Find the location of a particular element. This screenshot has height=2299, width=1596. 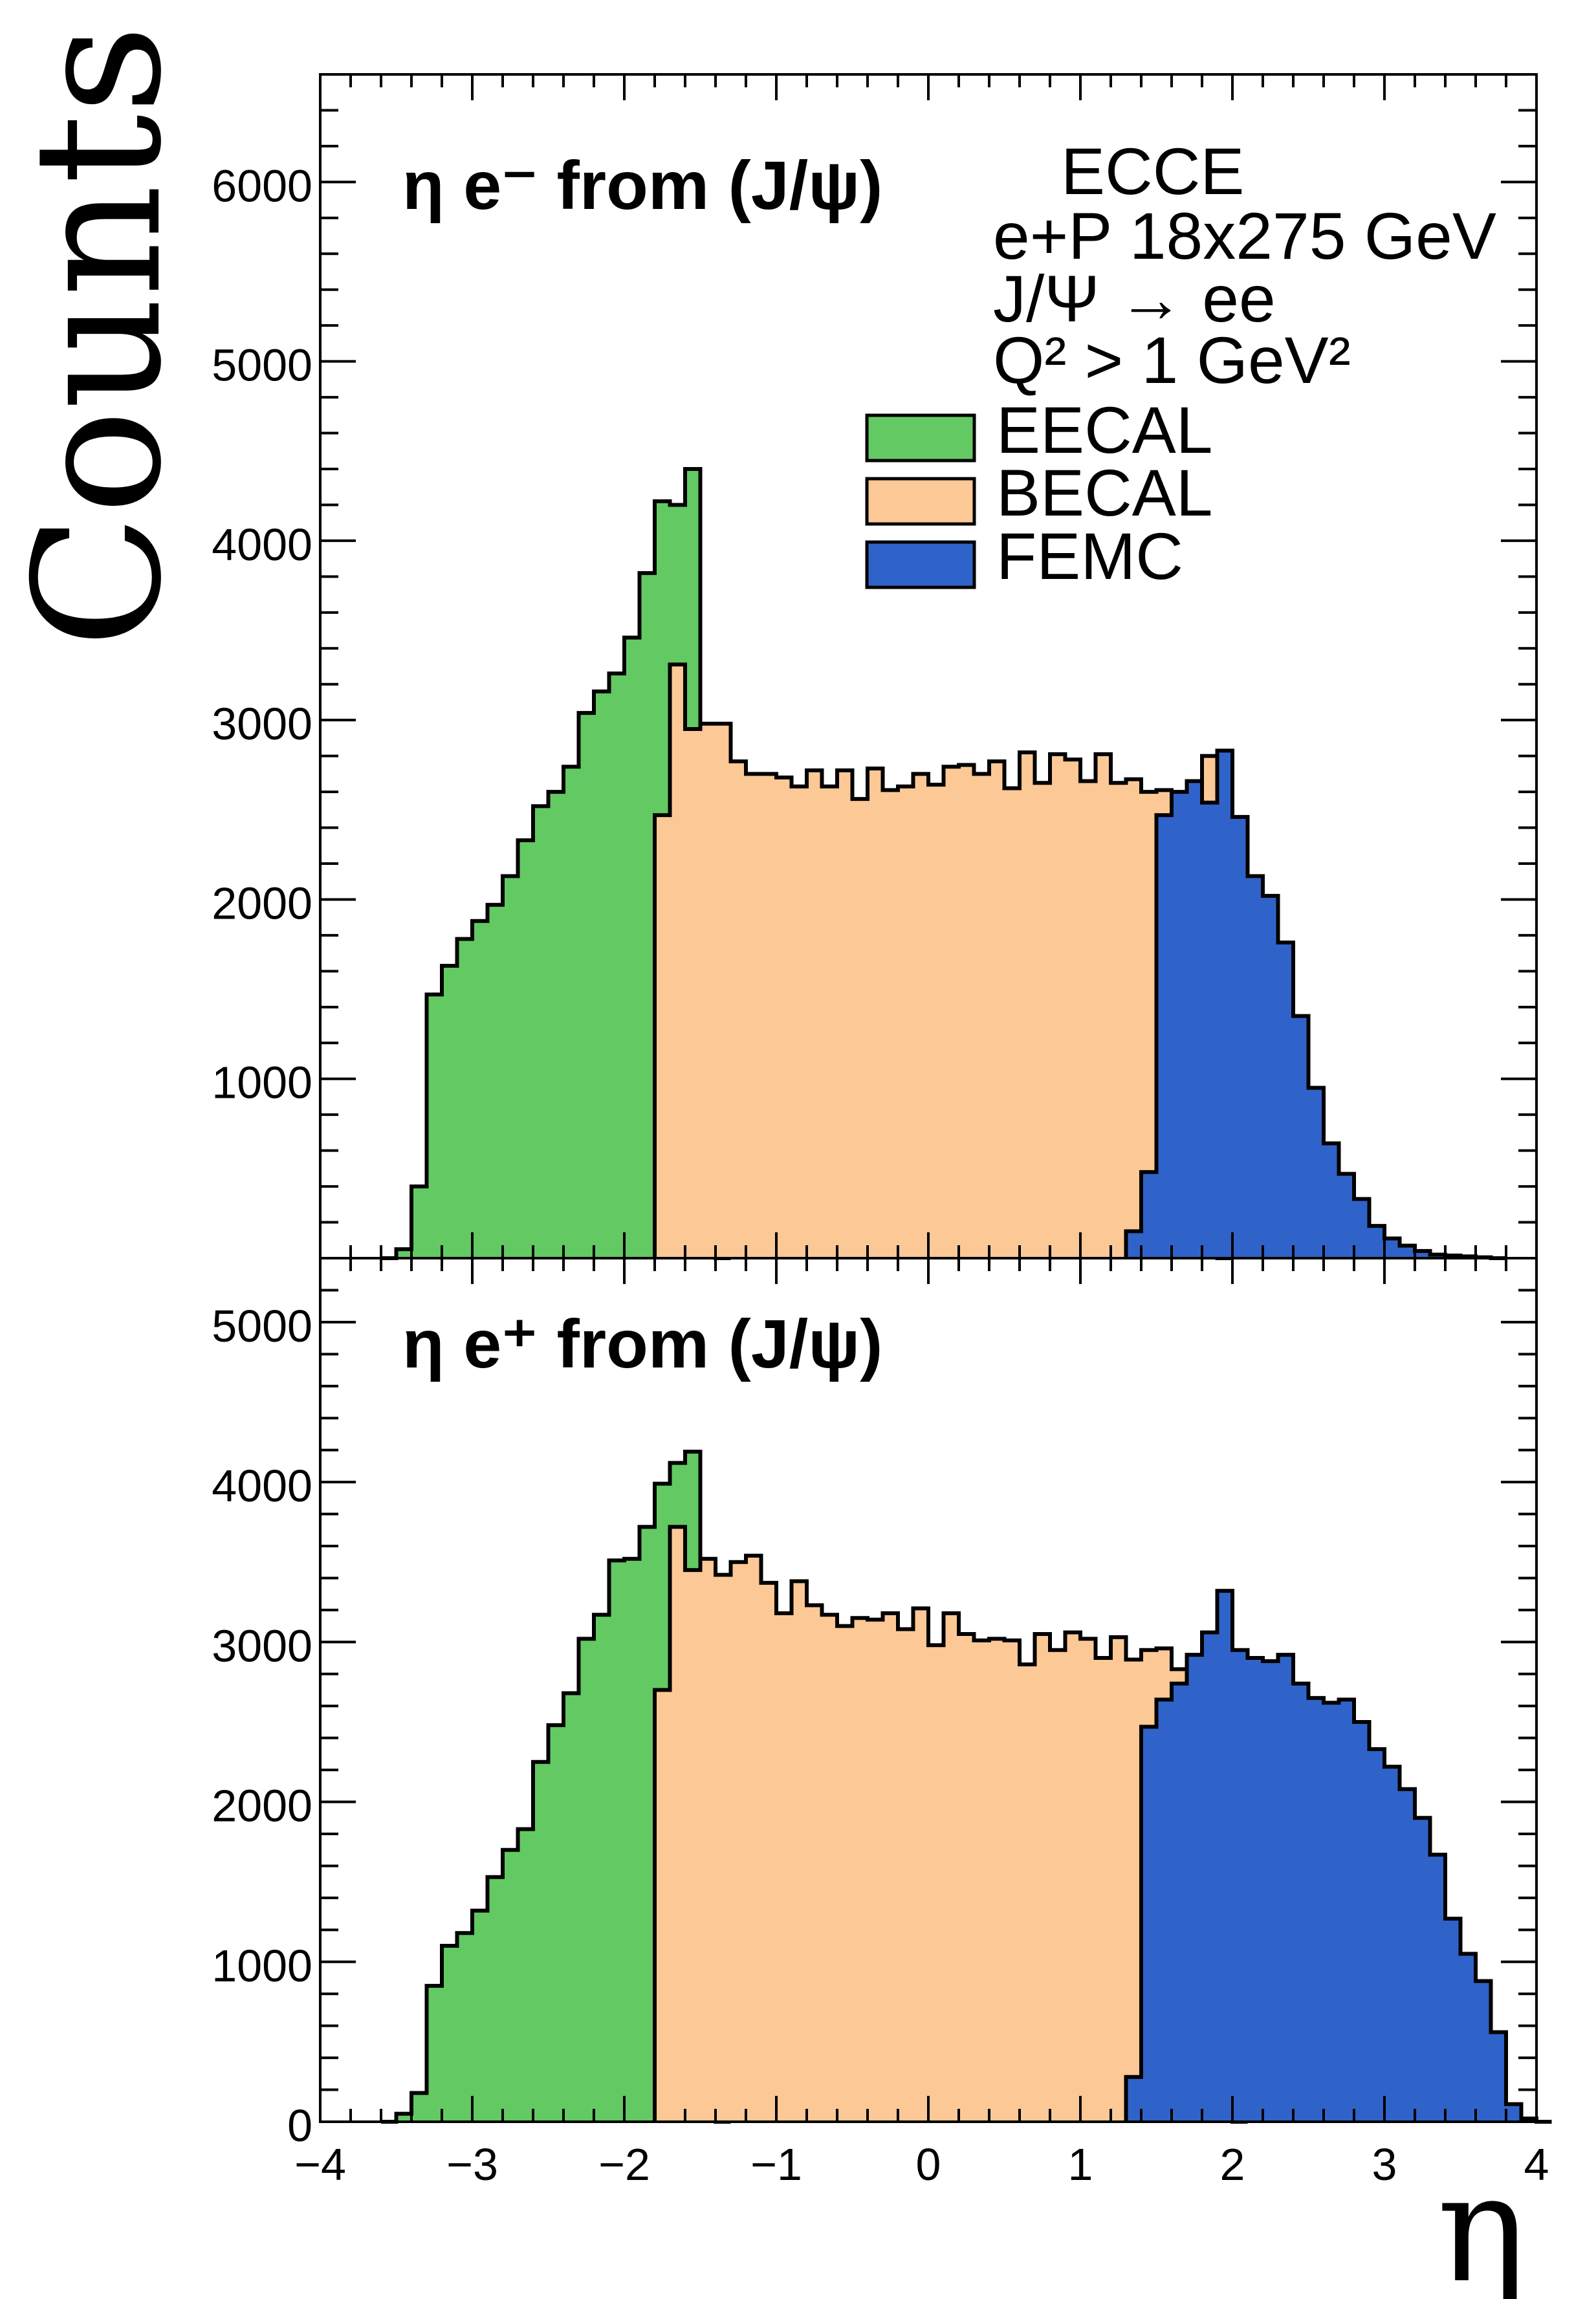

upper-y-tick-label: 1000 is located at coordinates (262, 1083).